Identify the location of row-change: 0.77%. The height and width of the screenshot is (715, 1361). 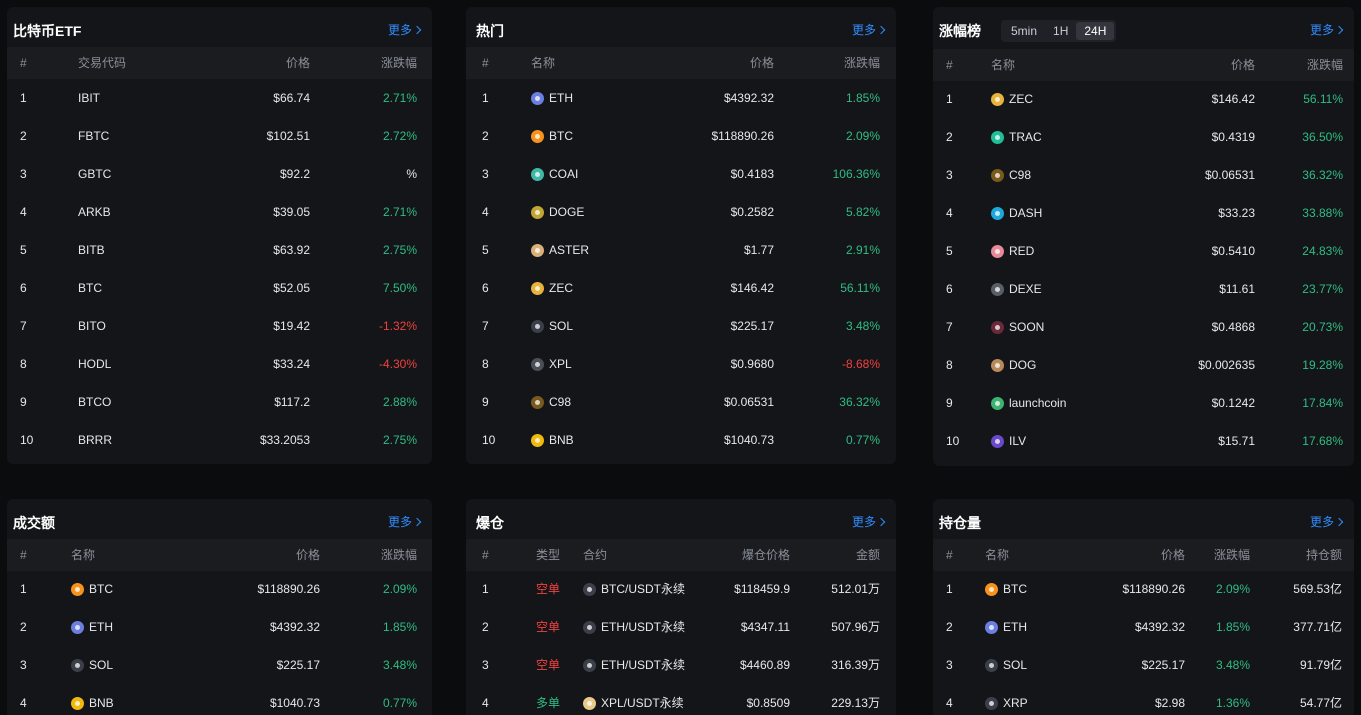
(399, 703).